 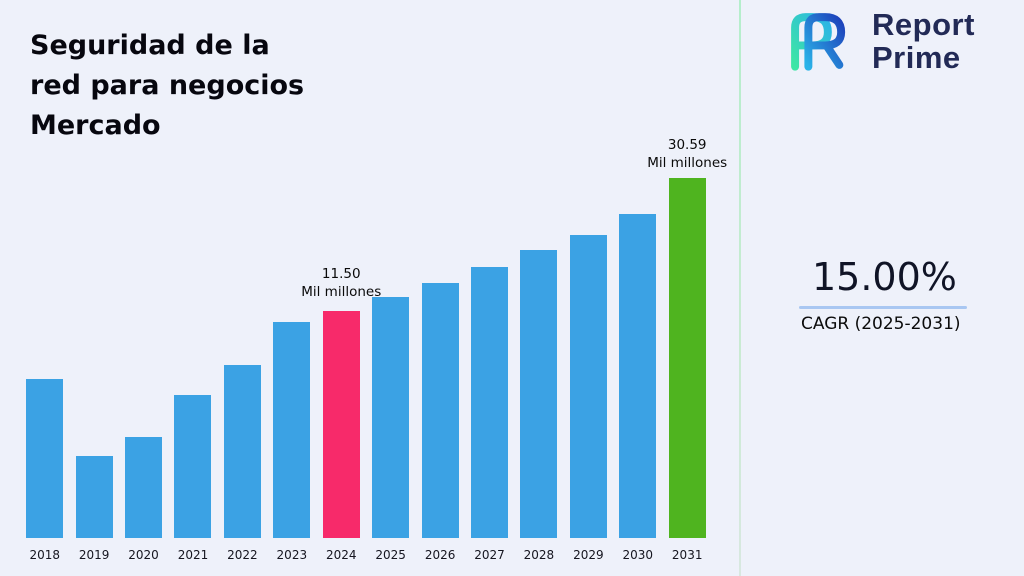 I want to click on bar-cell-2018: 2018, so click(x=44, y=370).